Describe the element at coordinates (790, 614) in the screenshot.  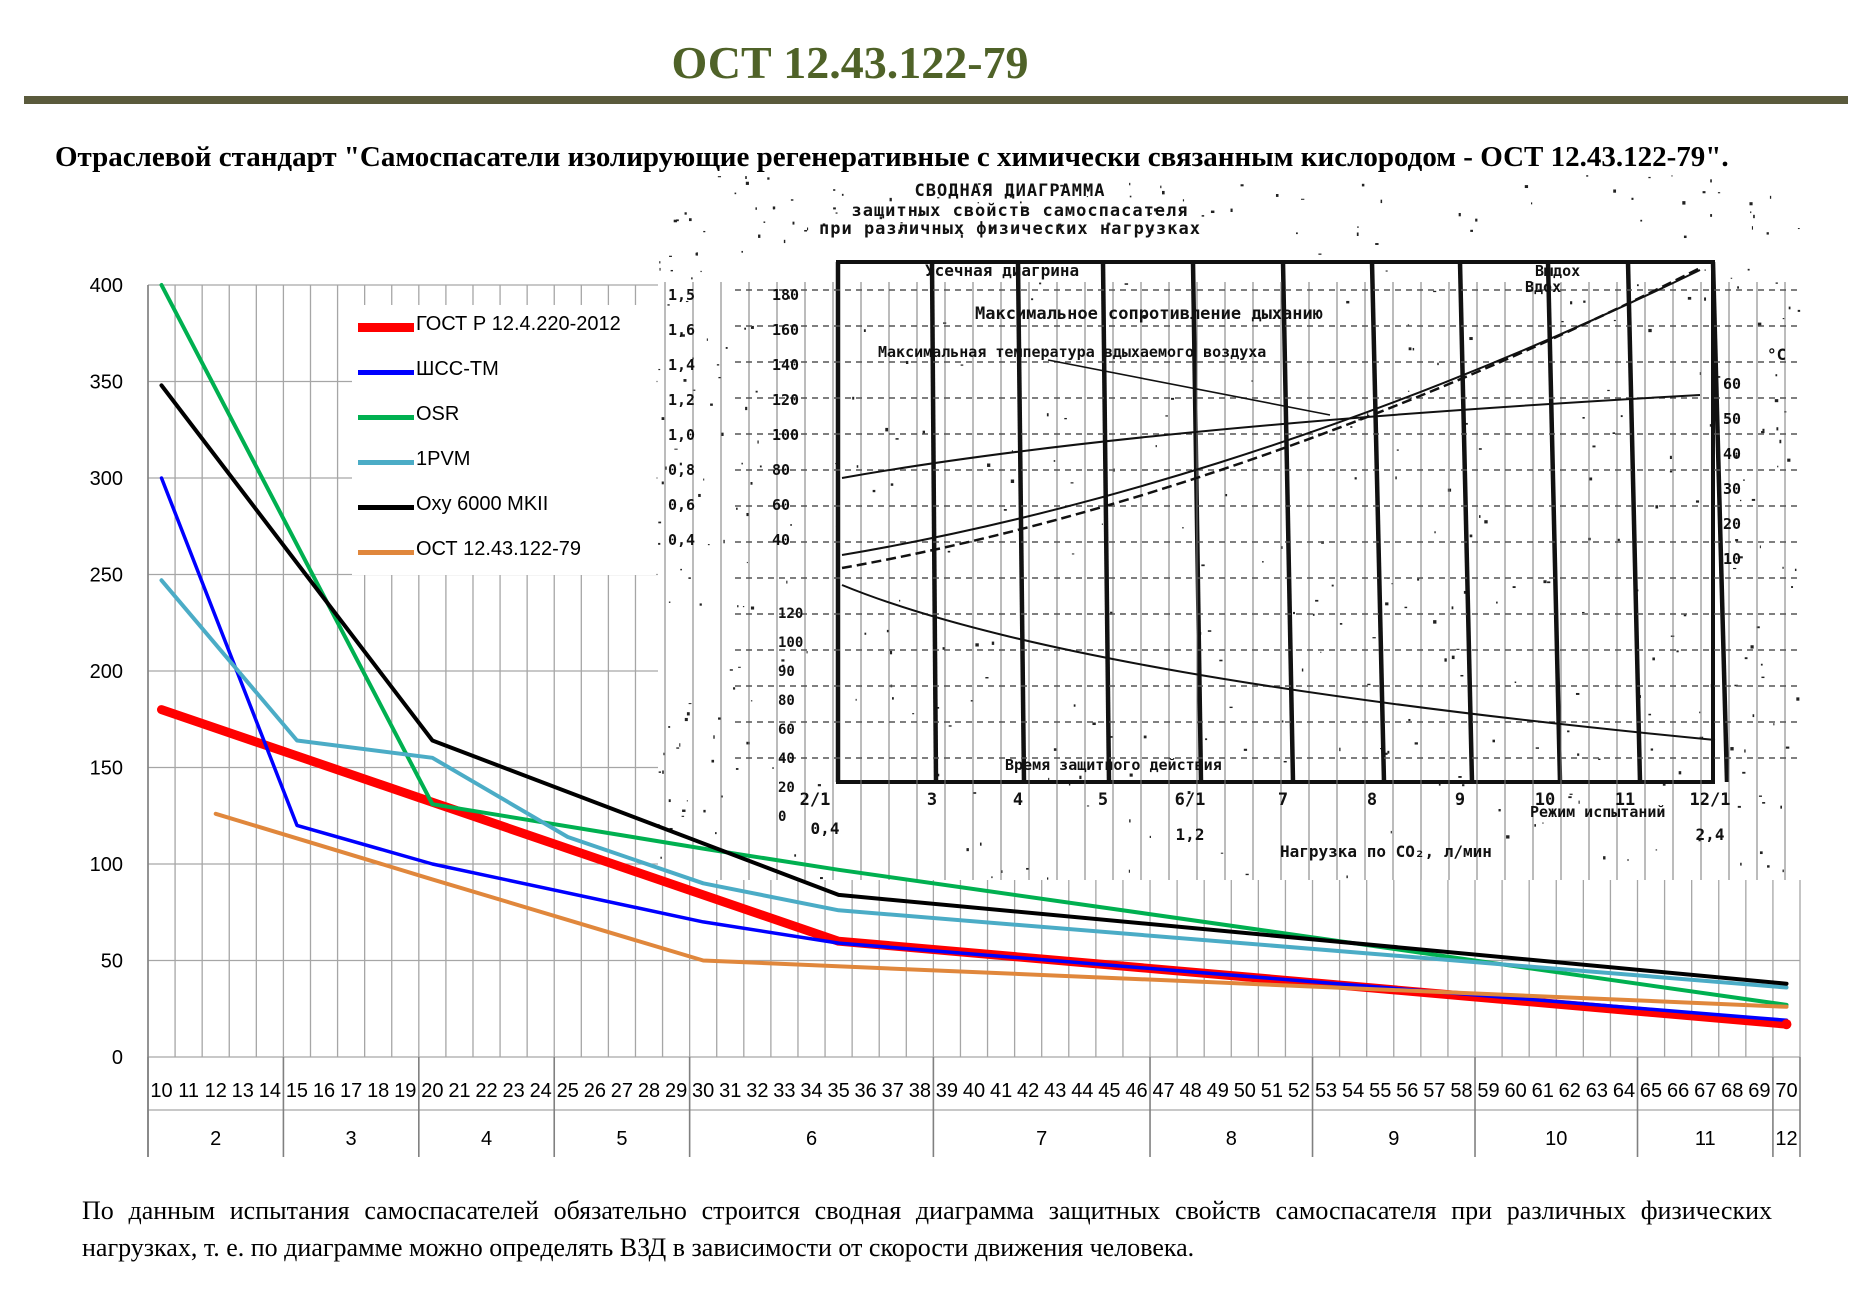
I see `scan-scale-label: 120` at that location.